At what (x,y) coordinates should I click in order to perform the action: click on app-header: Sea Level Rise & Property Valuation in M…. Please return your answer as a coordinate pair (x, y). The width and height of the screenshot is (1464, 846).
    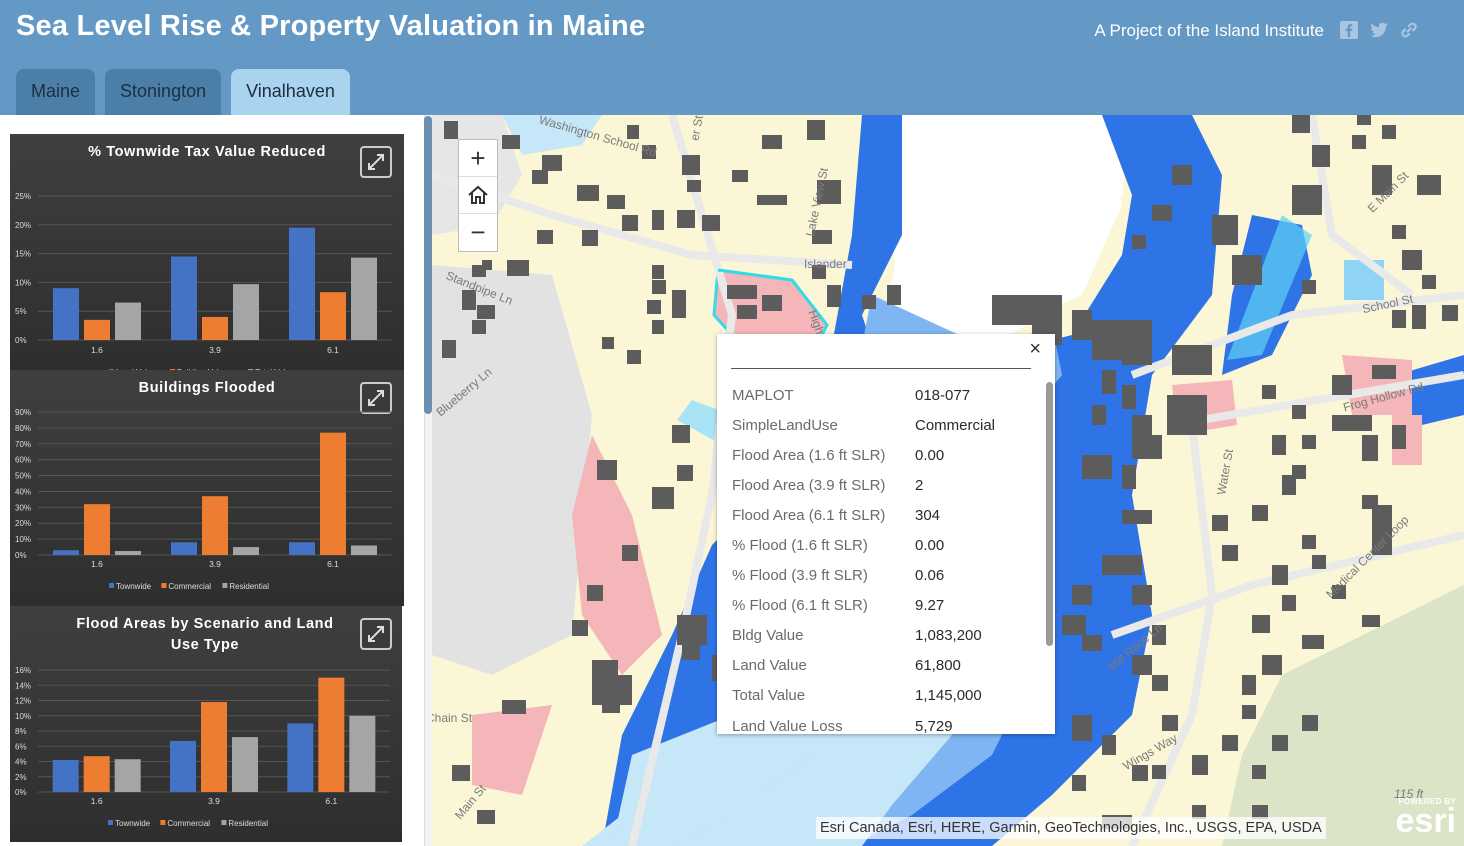
    Looking at the image, I should click on (732, 57).